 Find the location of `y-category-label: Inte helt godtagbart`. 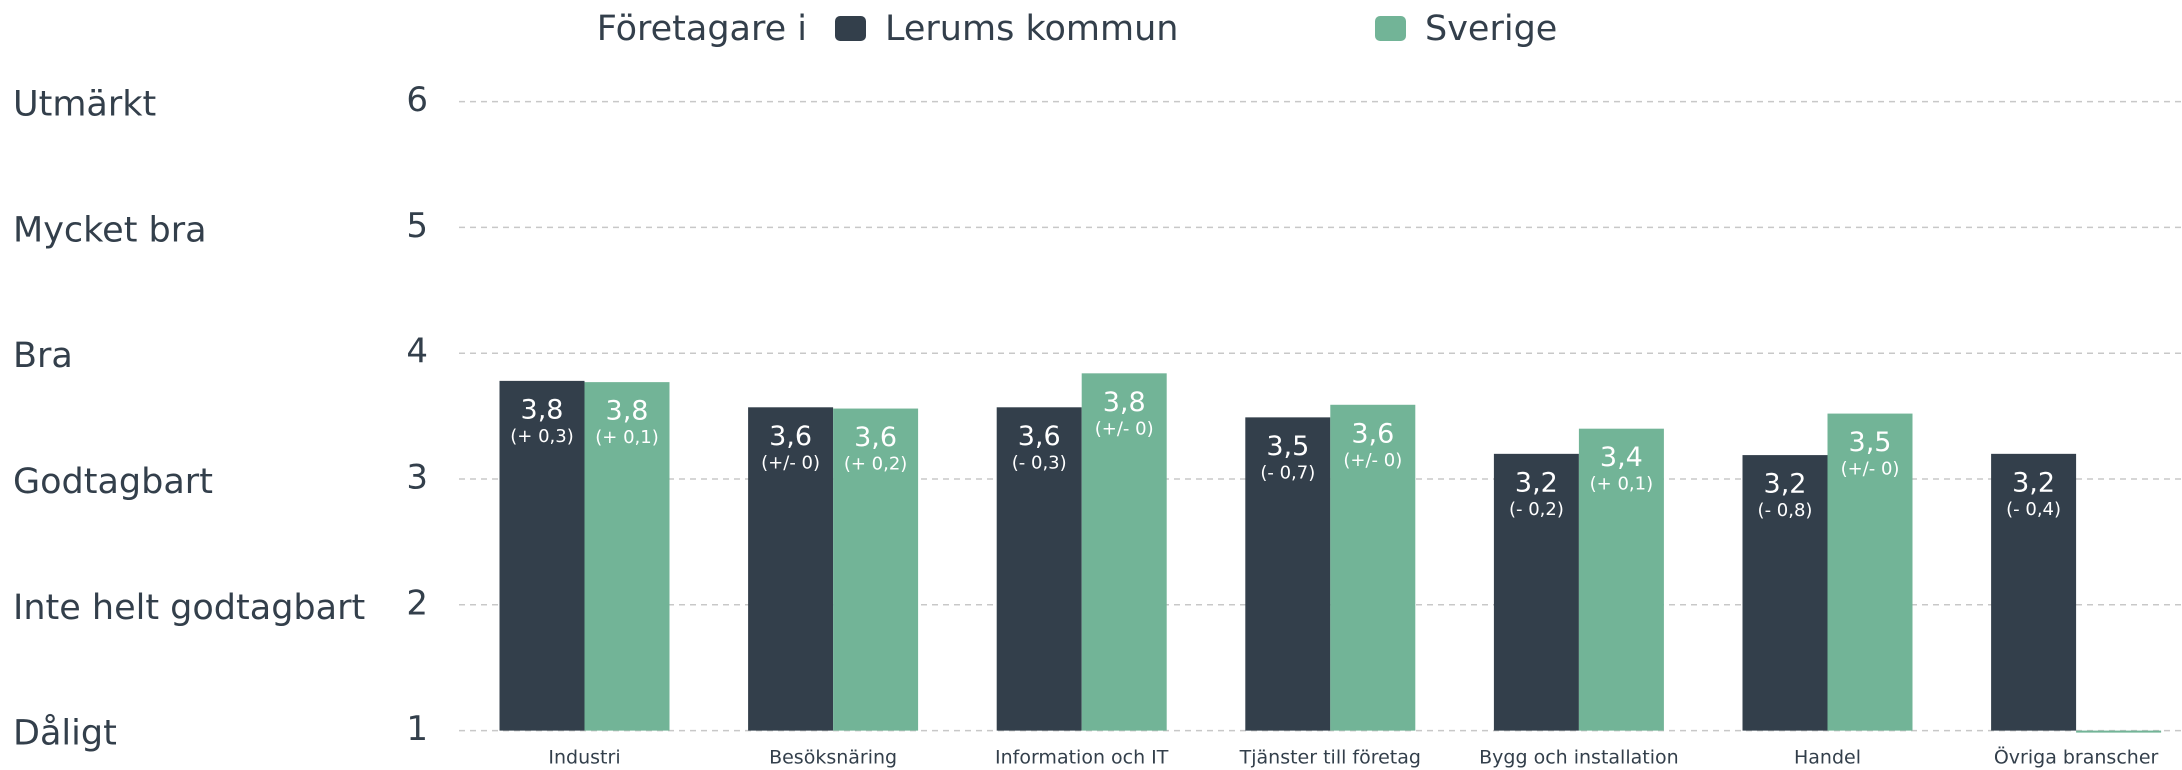

y-category-label: Inte helt godtagbart is located at coordinates (189, 608).